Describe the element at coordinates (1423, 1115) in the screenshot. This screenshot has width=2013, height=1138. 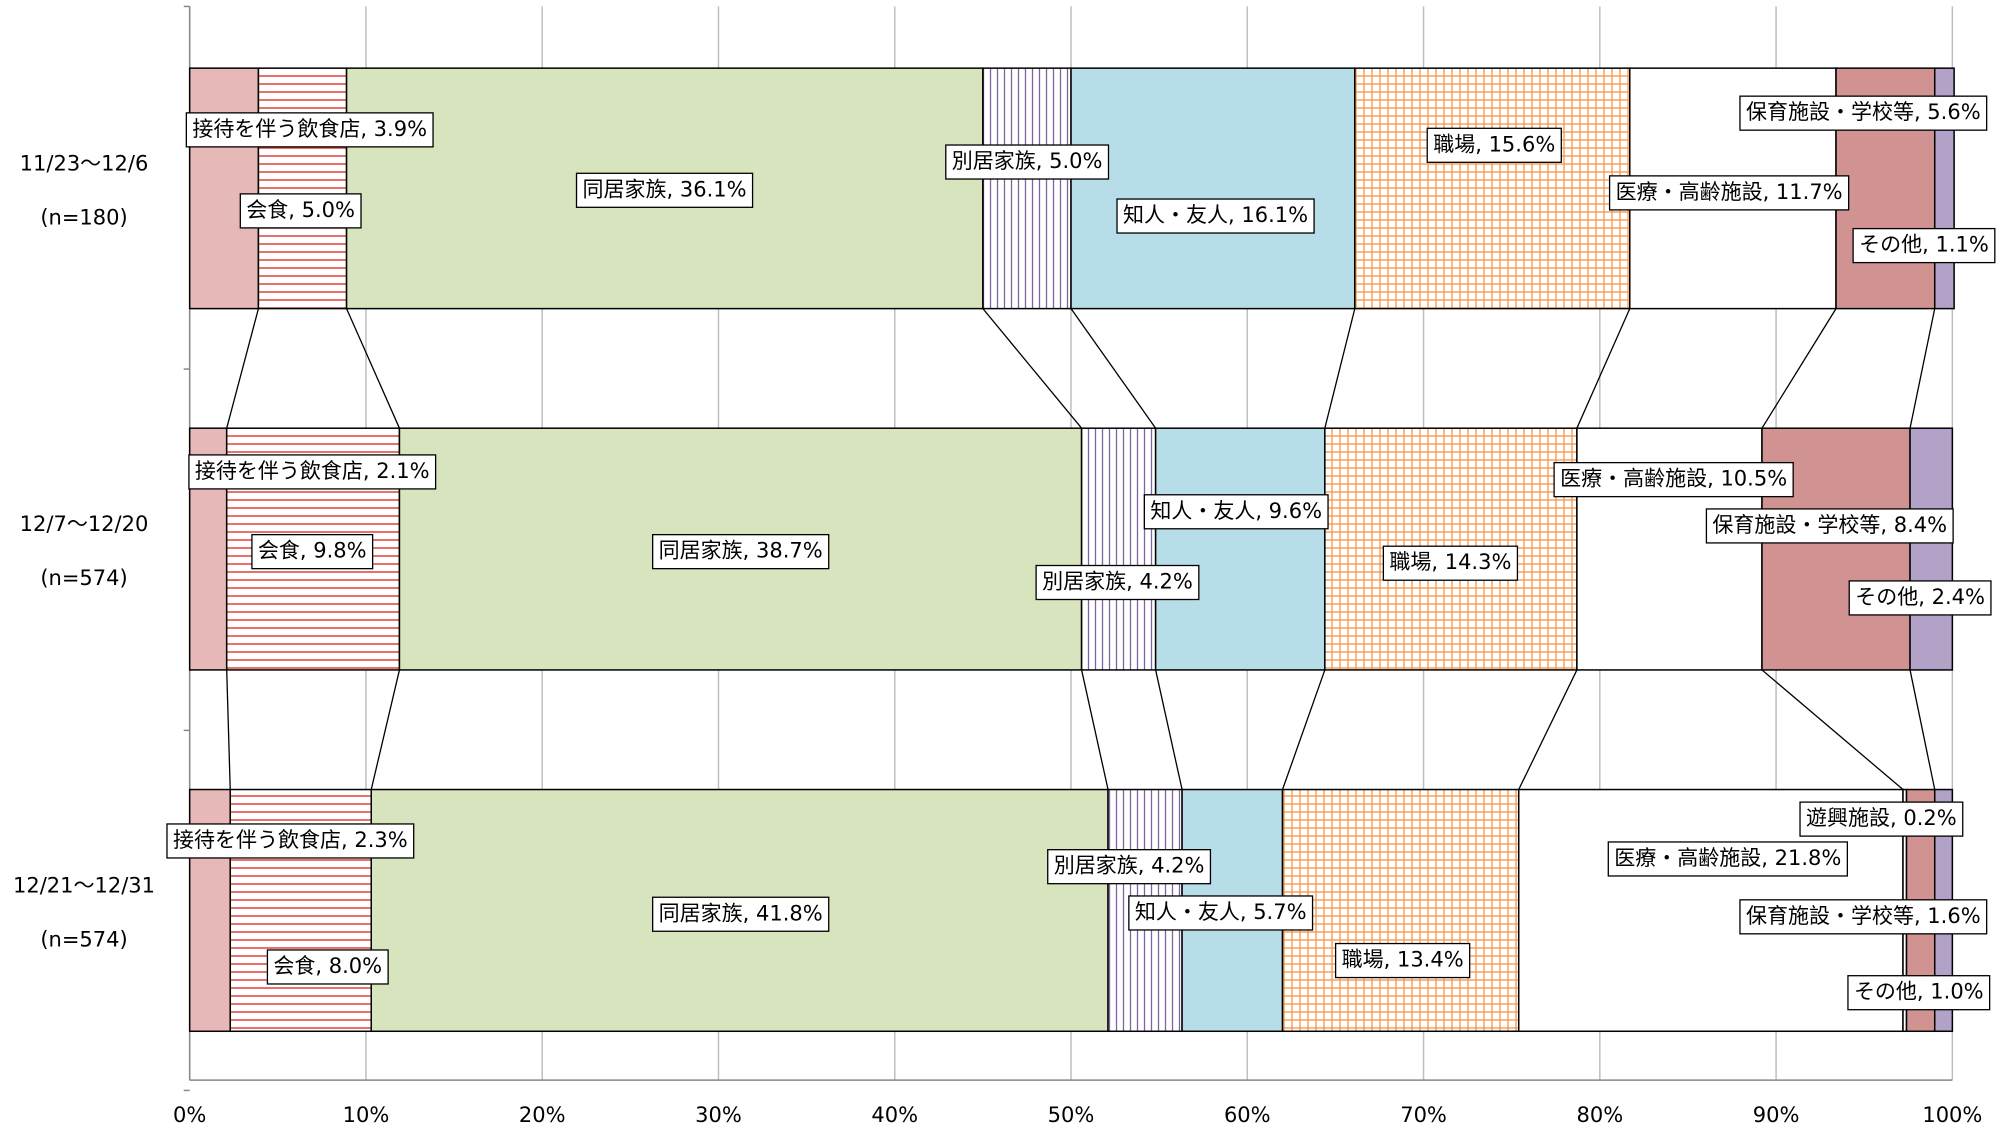
I see `x-tick-label: 70%` at that location.